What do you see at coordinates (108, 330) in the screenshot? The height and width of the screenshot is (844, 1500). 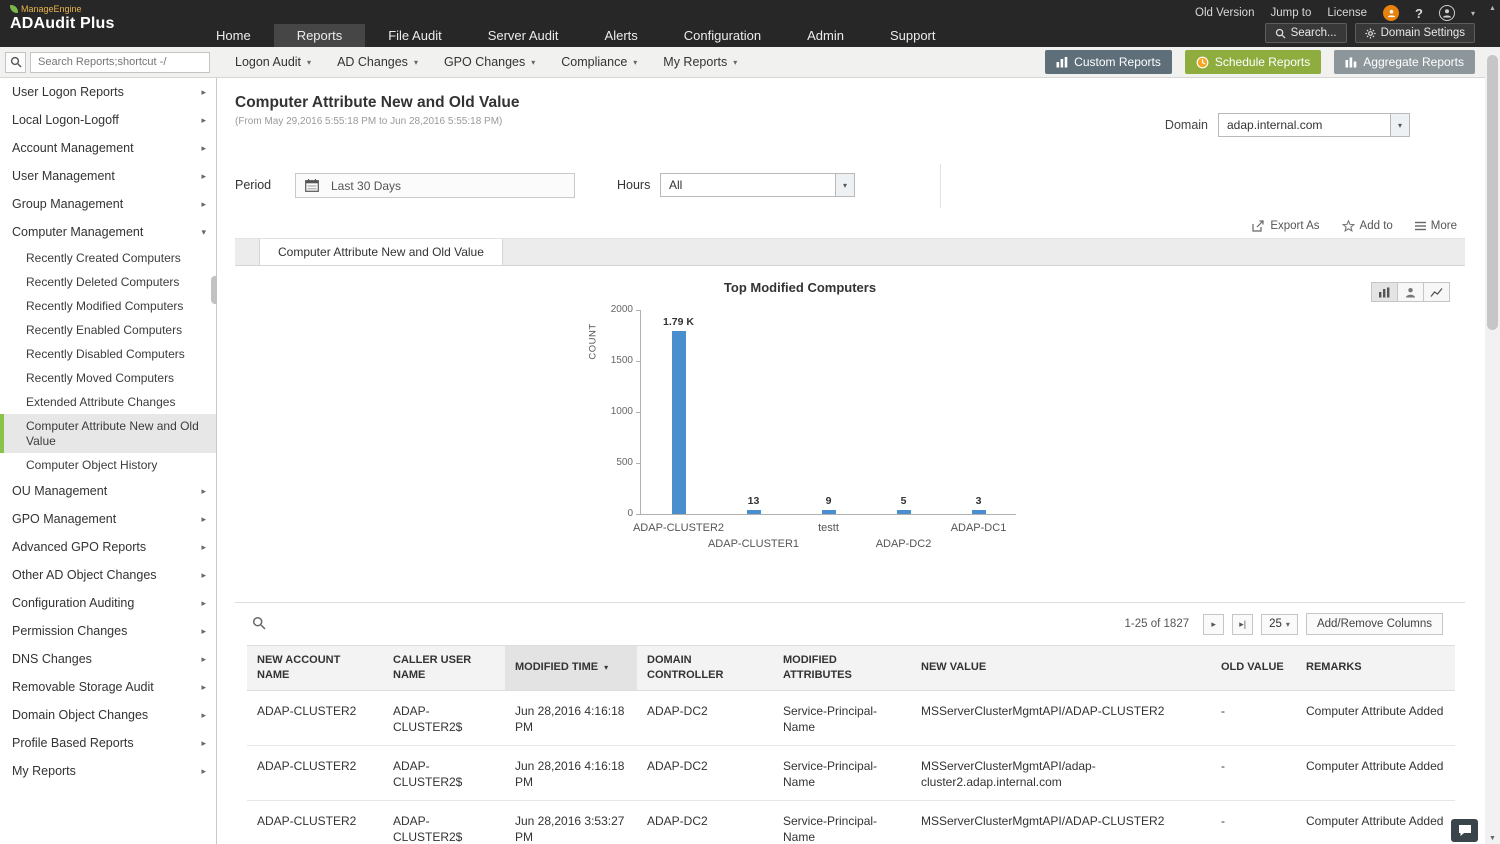 I see `sidebar-subitem: Recently Enabled Computers` at bounding box center [108, 330].